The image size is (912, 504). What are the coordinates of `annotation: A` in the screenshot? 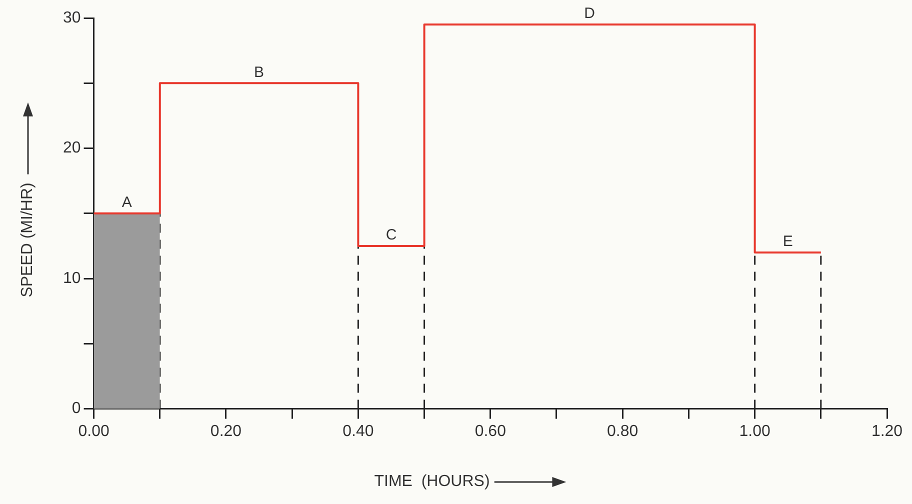 It's located at (127, 203).